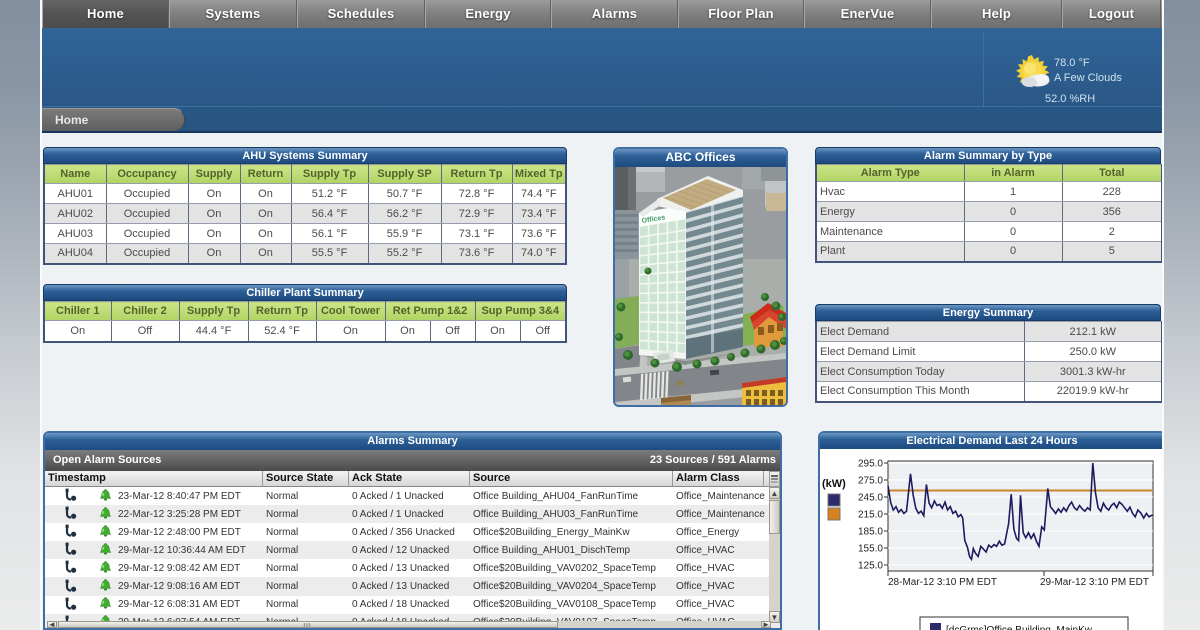 The height and width of the screenshot is (630, 1200). I want to click on svg-text: 155.0, so click(870, 549).